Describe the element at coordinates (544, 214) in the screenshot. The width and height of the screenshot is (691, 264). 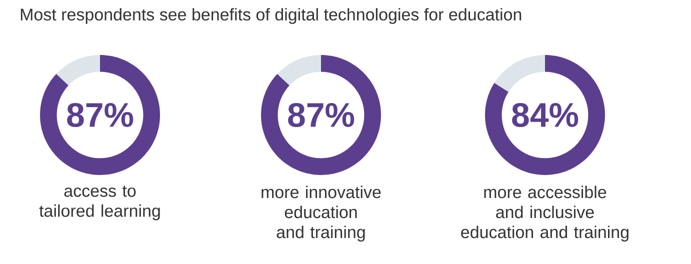
I see `slice-label: more accessible and inclusive education and training` at that location.